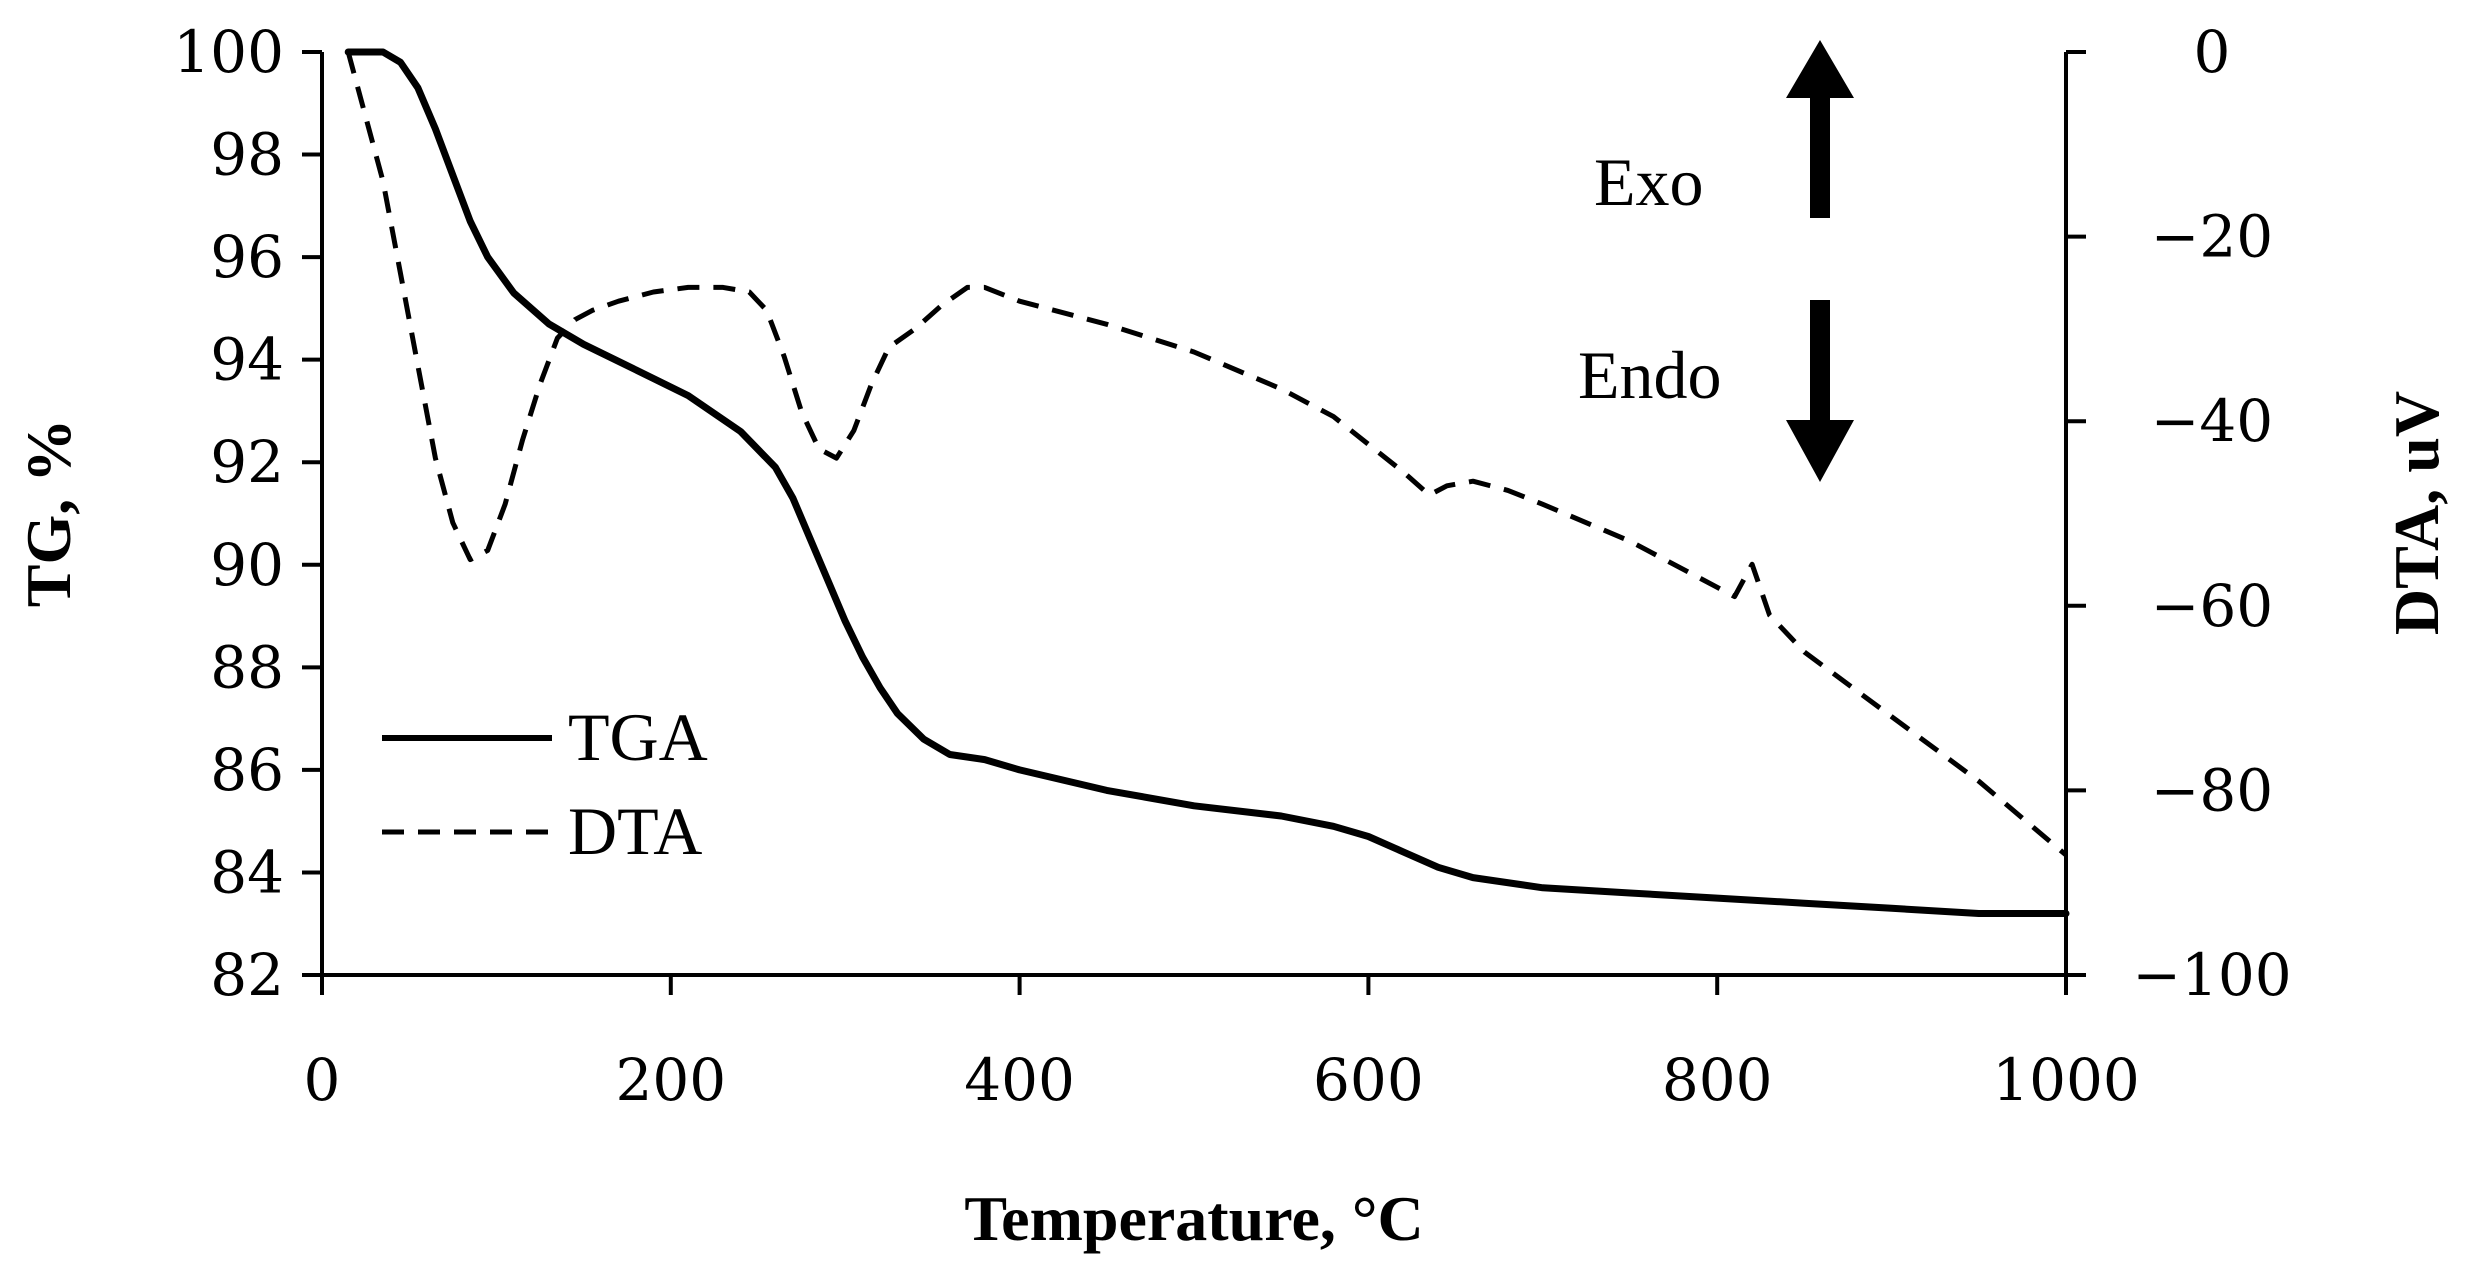  What do you see at coordinates (247, 667) in the screenshot?
I see `left-y-tick-label-3: 88` at bounding box center [247, 667].